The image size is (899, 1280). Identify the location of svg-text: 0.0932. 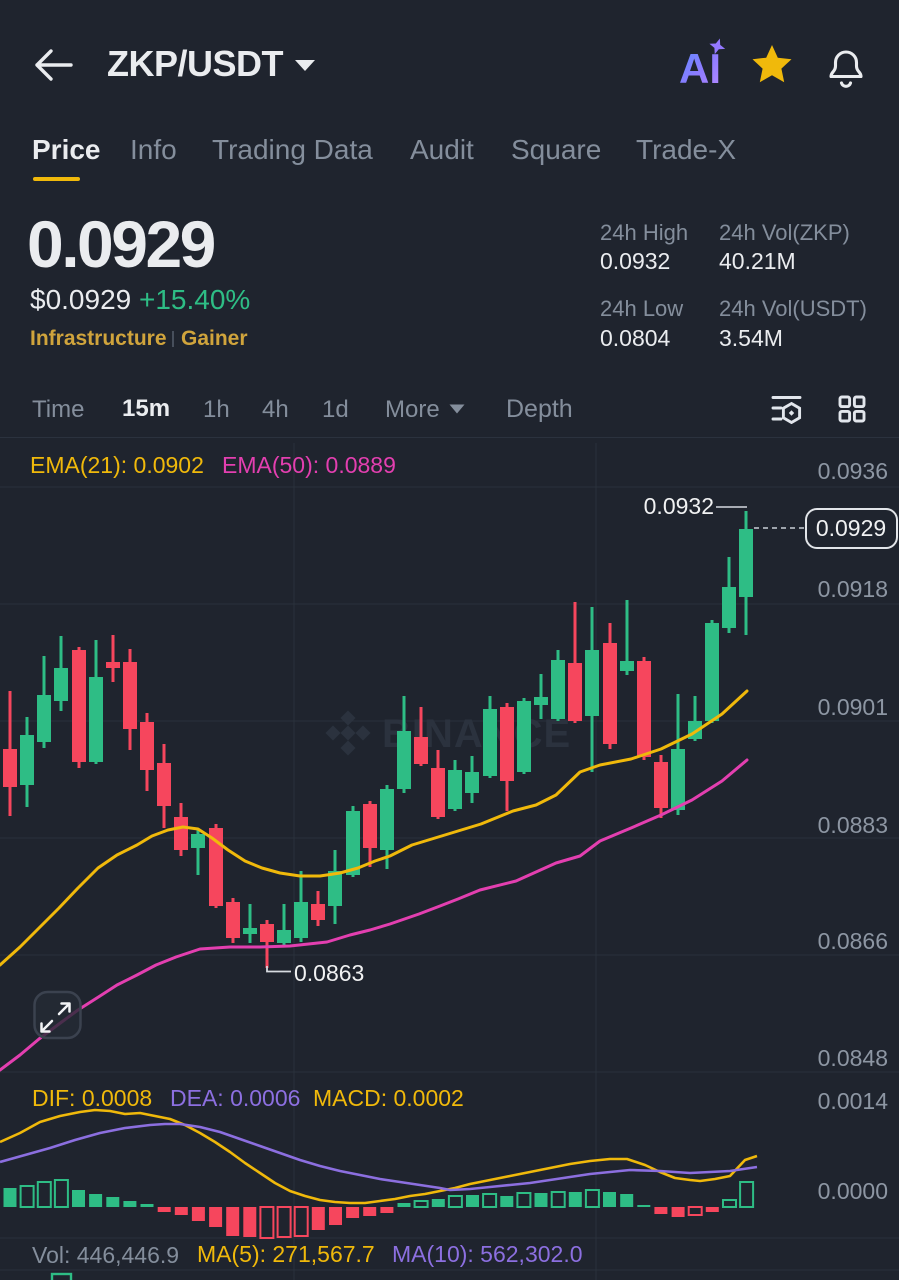
(679, 506).